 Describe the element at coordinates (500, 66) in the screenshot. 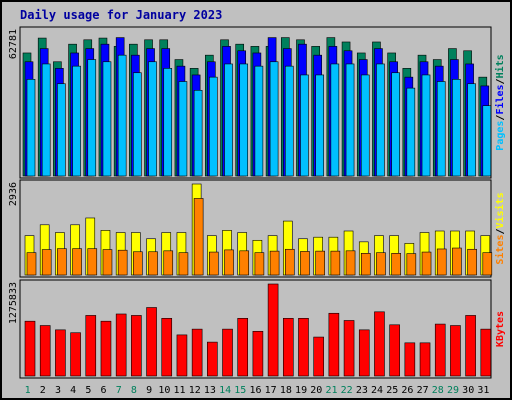

I see `legend-hits: Hits` at that location.